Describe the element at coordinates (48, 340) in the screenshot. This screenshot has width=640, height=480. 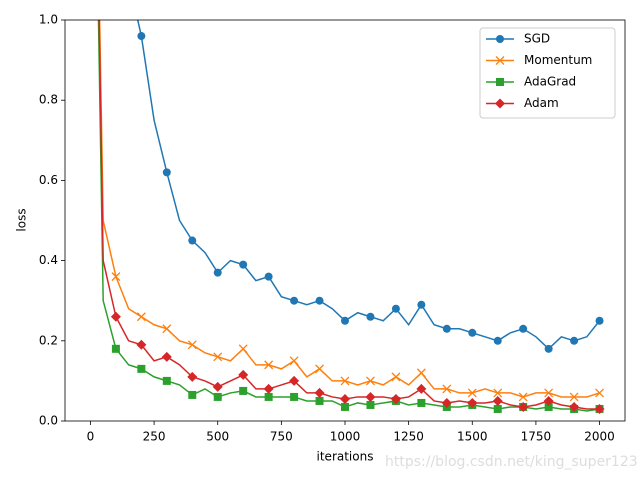
I see `y-tick-label: 0.2` at that location.